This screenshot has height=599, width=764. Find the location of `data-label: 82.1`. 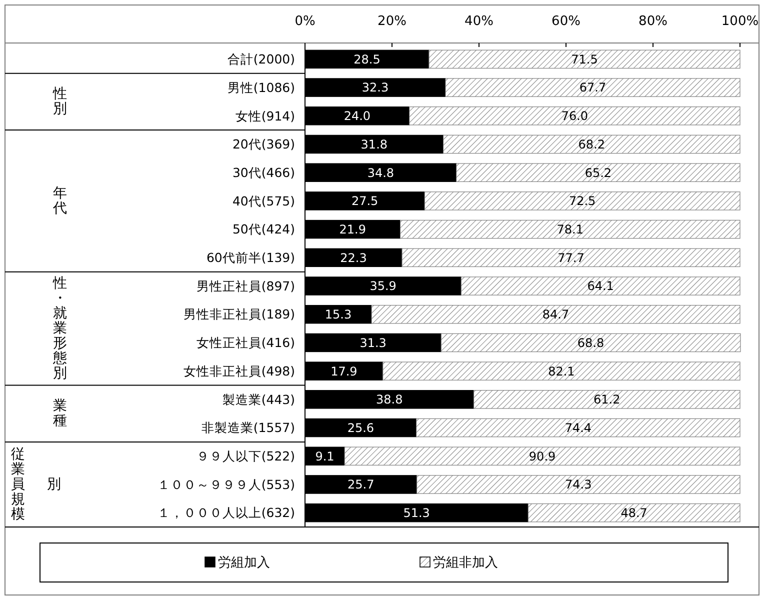

data-label: 82.1 is located at coordinates (561, 371).